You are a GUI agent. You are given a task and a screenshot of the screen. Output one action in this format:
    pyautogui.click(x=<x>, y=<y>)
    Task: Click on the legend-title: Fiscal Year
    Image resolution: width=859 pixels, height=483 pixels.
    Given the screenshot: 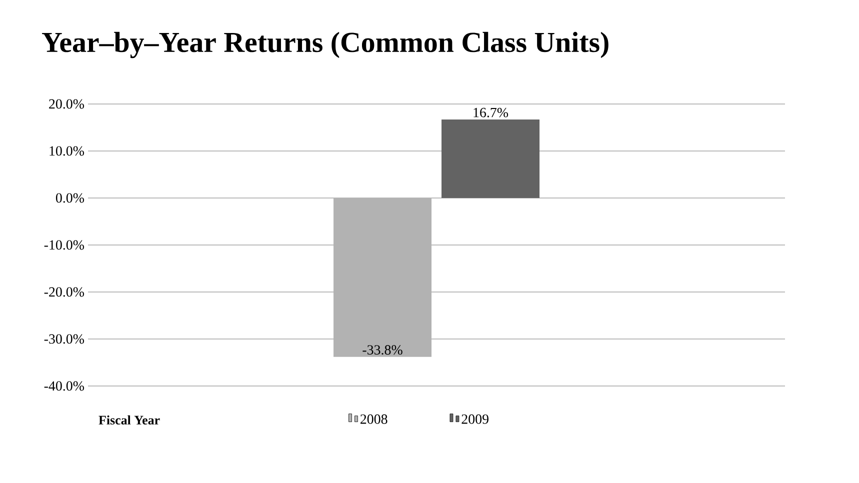 What is the action you would take?
    pyautogui.click(x=129, y=420)
    